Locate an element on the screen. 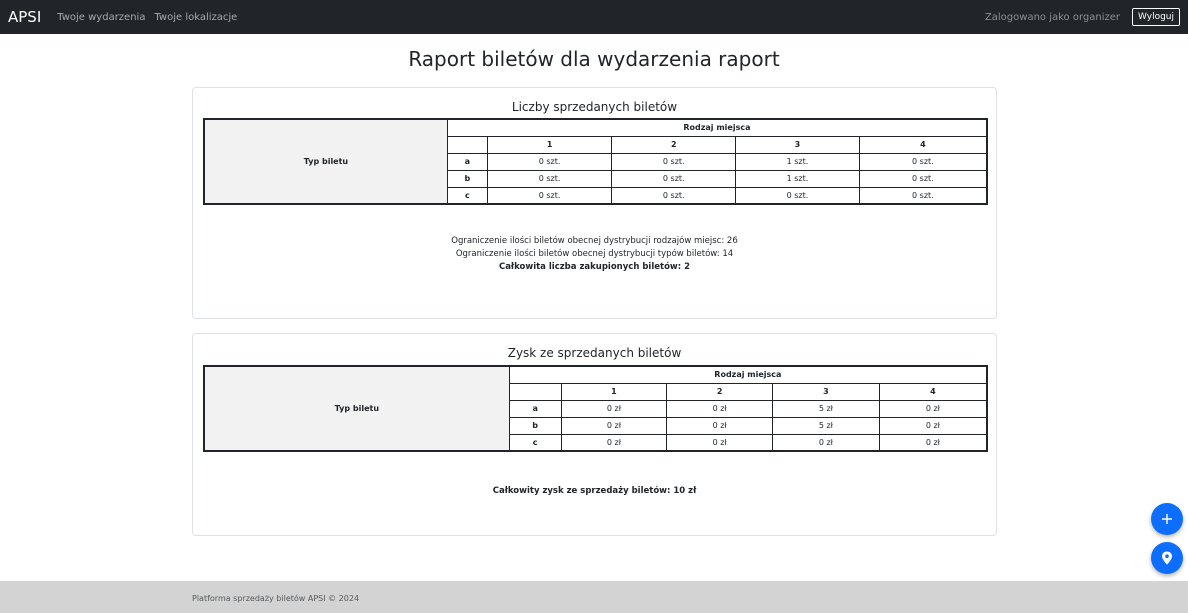  footer: Platforma sprzedaży biletów APSI © 2024 is located at coordinates (594, 597).